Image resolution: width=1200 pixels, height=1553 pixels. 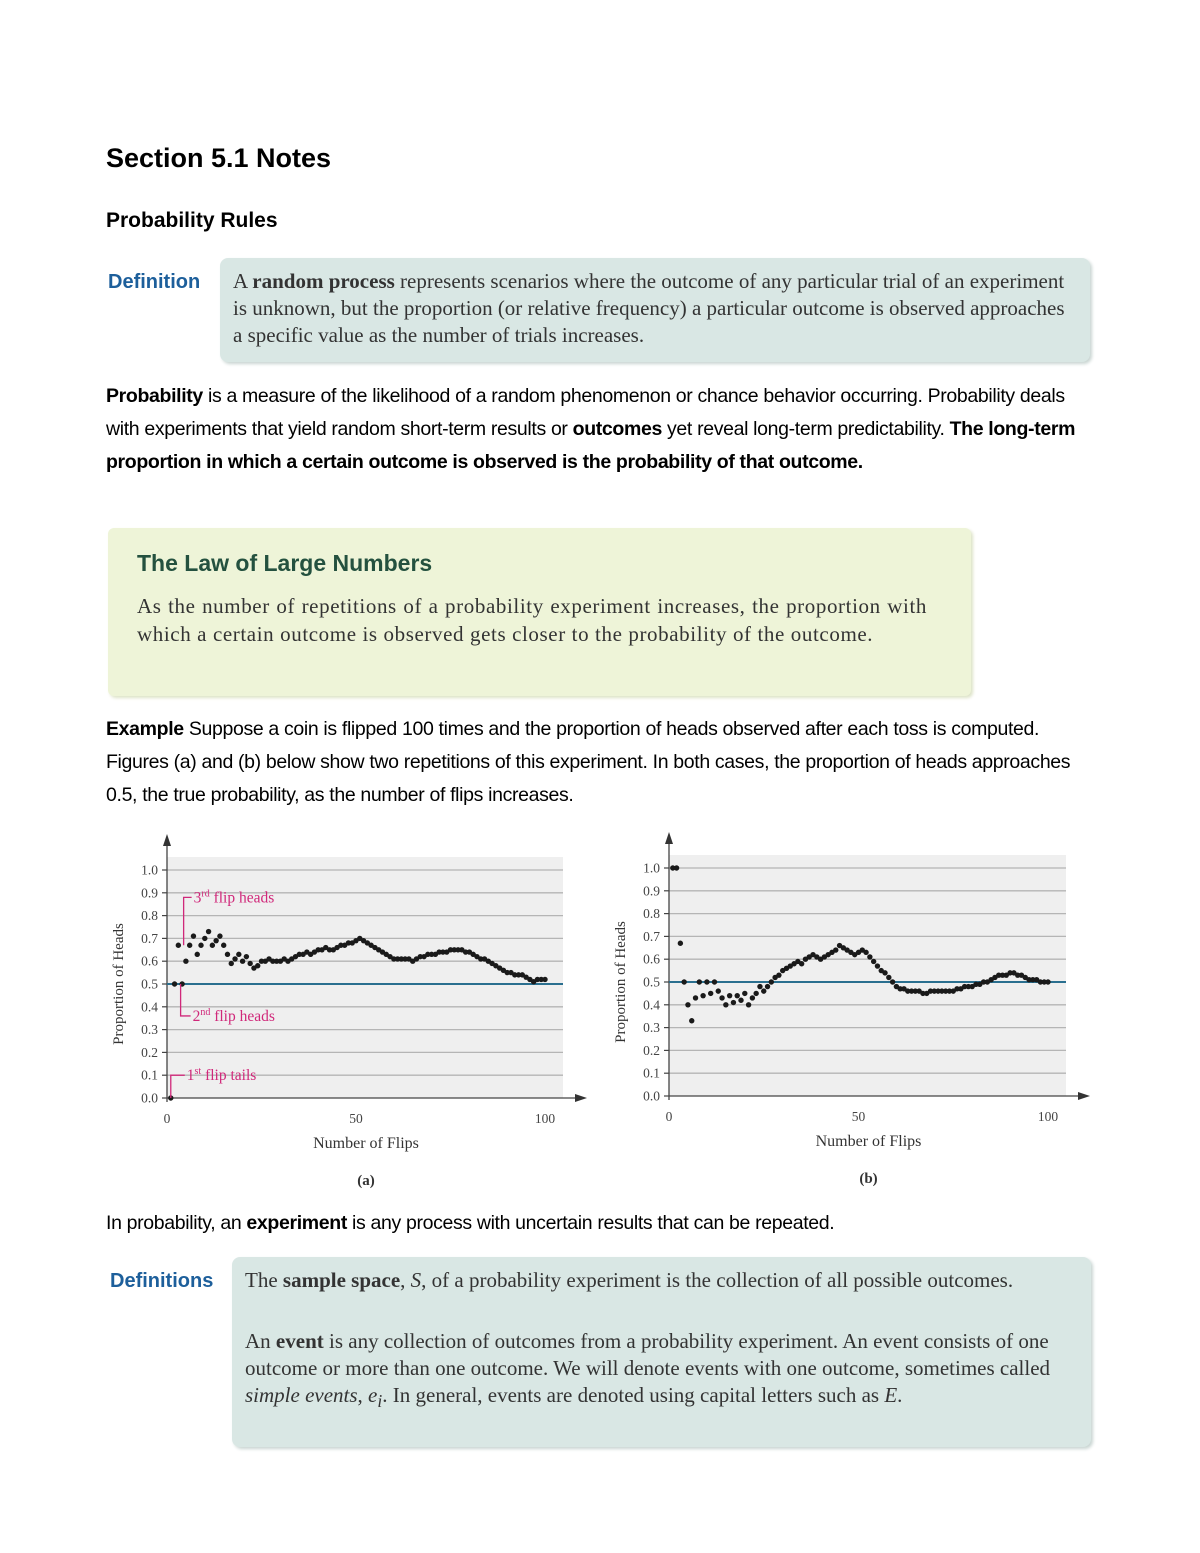 What do you see at coordinates (191, 1075) in the screenshot?
I see `annotation-number: 1` at bounding box center [191, 1075].